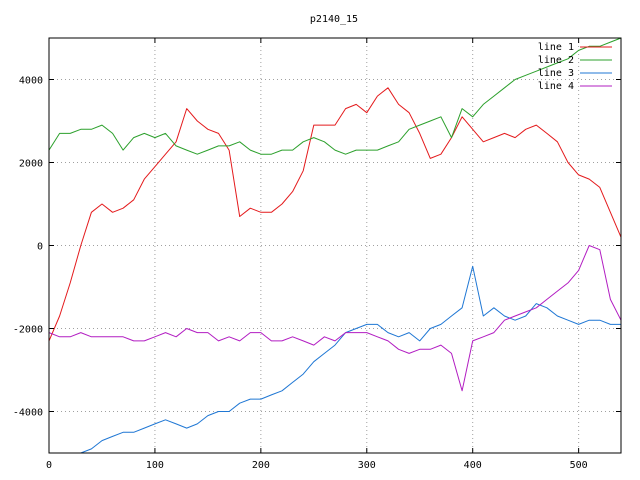 The height and width of the screenshot is (480, 640). What do you see at coordinates (556, 73) in the screenshot?
I see `legend-label-3: line 3` at bounding box center [556, 73].